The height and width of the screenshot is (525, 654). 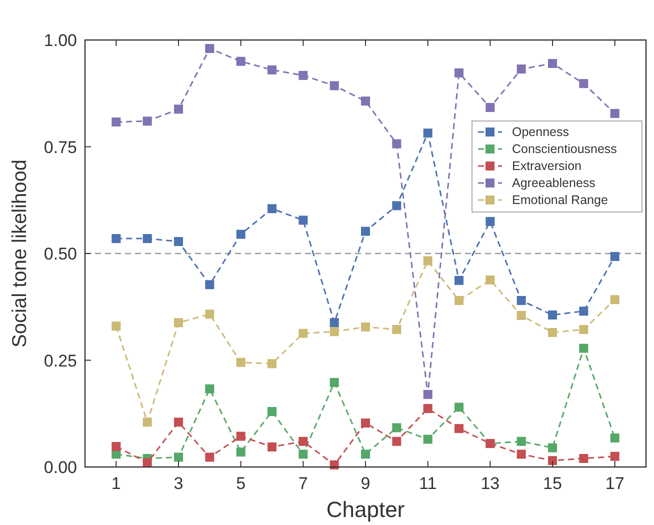 I want to click on x-tick-label: 17, so click(x=614, y=483).